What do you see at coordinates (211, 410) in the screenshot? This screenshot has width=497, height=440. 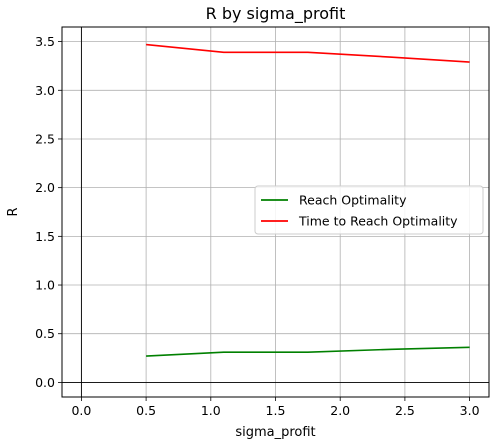 I see `x-tick-label: 1.0` at bounding box center [211, 410].